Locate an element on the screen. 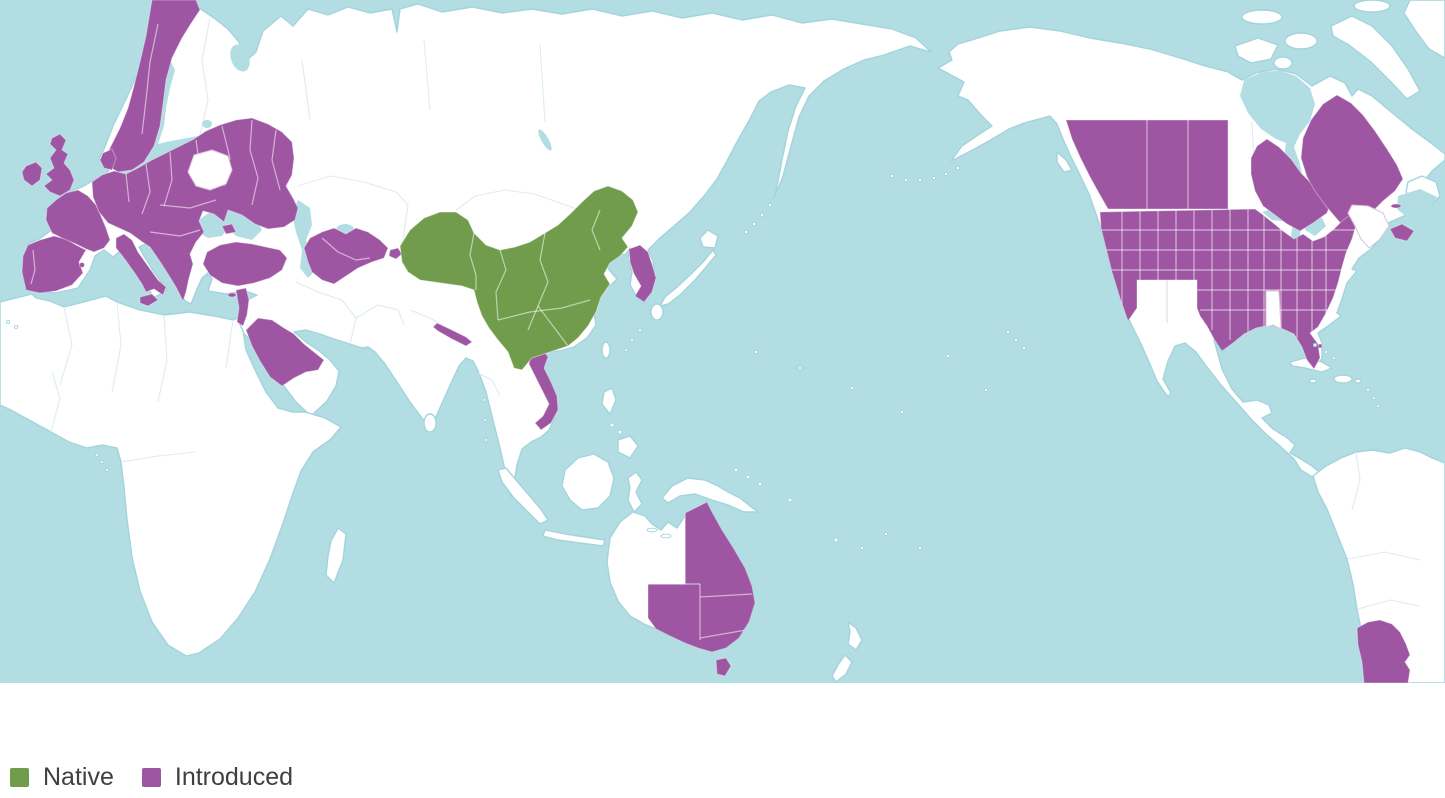 The image size is (1445, 798). border-turkmen-uzbek is located at coordinates (346, 249).